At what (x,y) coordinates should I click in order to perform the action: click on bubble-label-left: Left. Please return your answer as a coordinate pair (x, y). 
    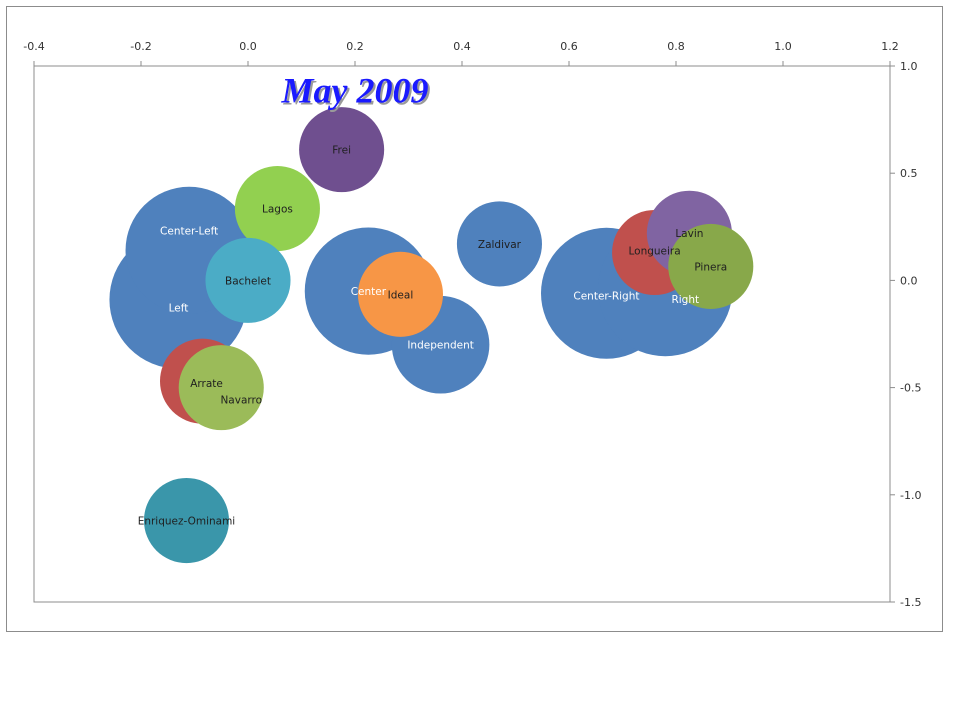
    Looking at the image, I should click on (179, 309).